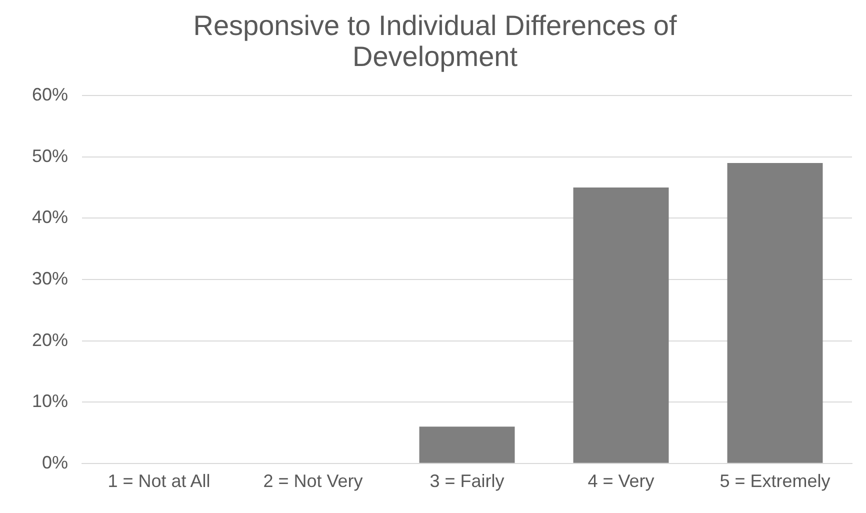 This screenshot has height=513, width=866. What do you see at coordinates (775, 481) in the screenshot?
I see `x-tick-label: 5 = Extremely` at bounding box center [775, 481].